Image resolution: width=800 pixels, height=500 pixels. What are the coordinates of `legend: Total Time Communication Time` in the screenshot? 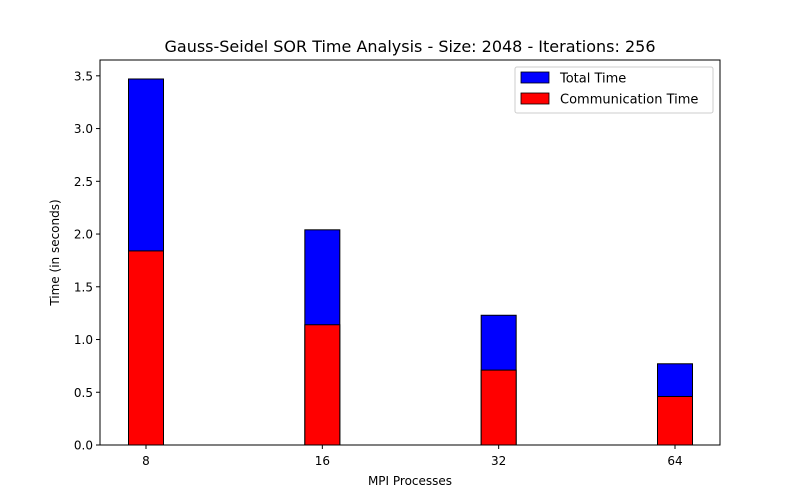 It's located at (614, 90).